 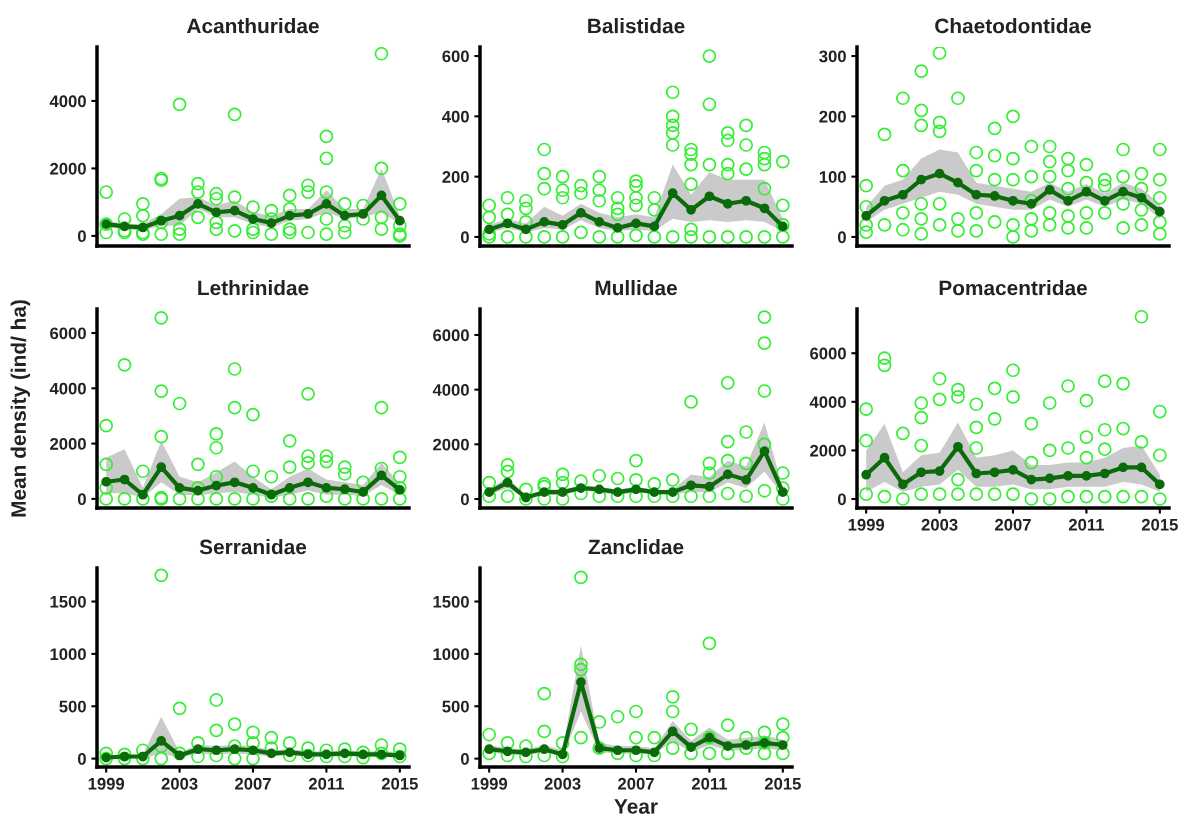 What do you see at coordinates (832, 177) in the screenshot?
I see `y-tick-label: 100` at bounding box center [832, 177].